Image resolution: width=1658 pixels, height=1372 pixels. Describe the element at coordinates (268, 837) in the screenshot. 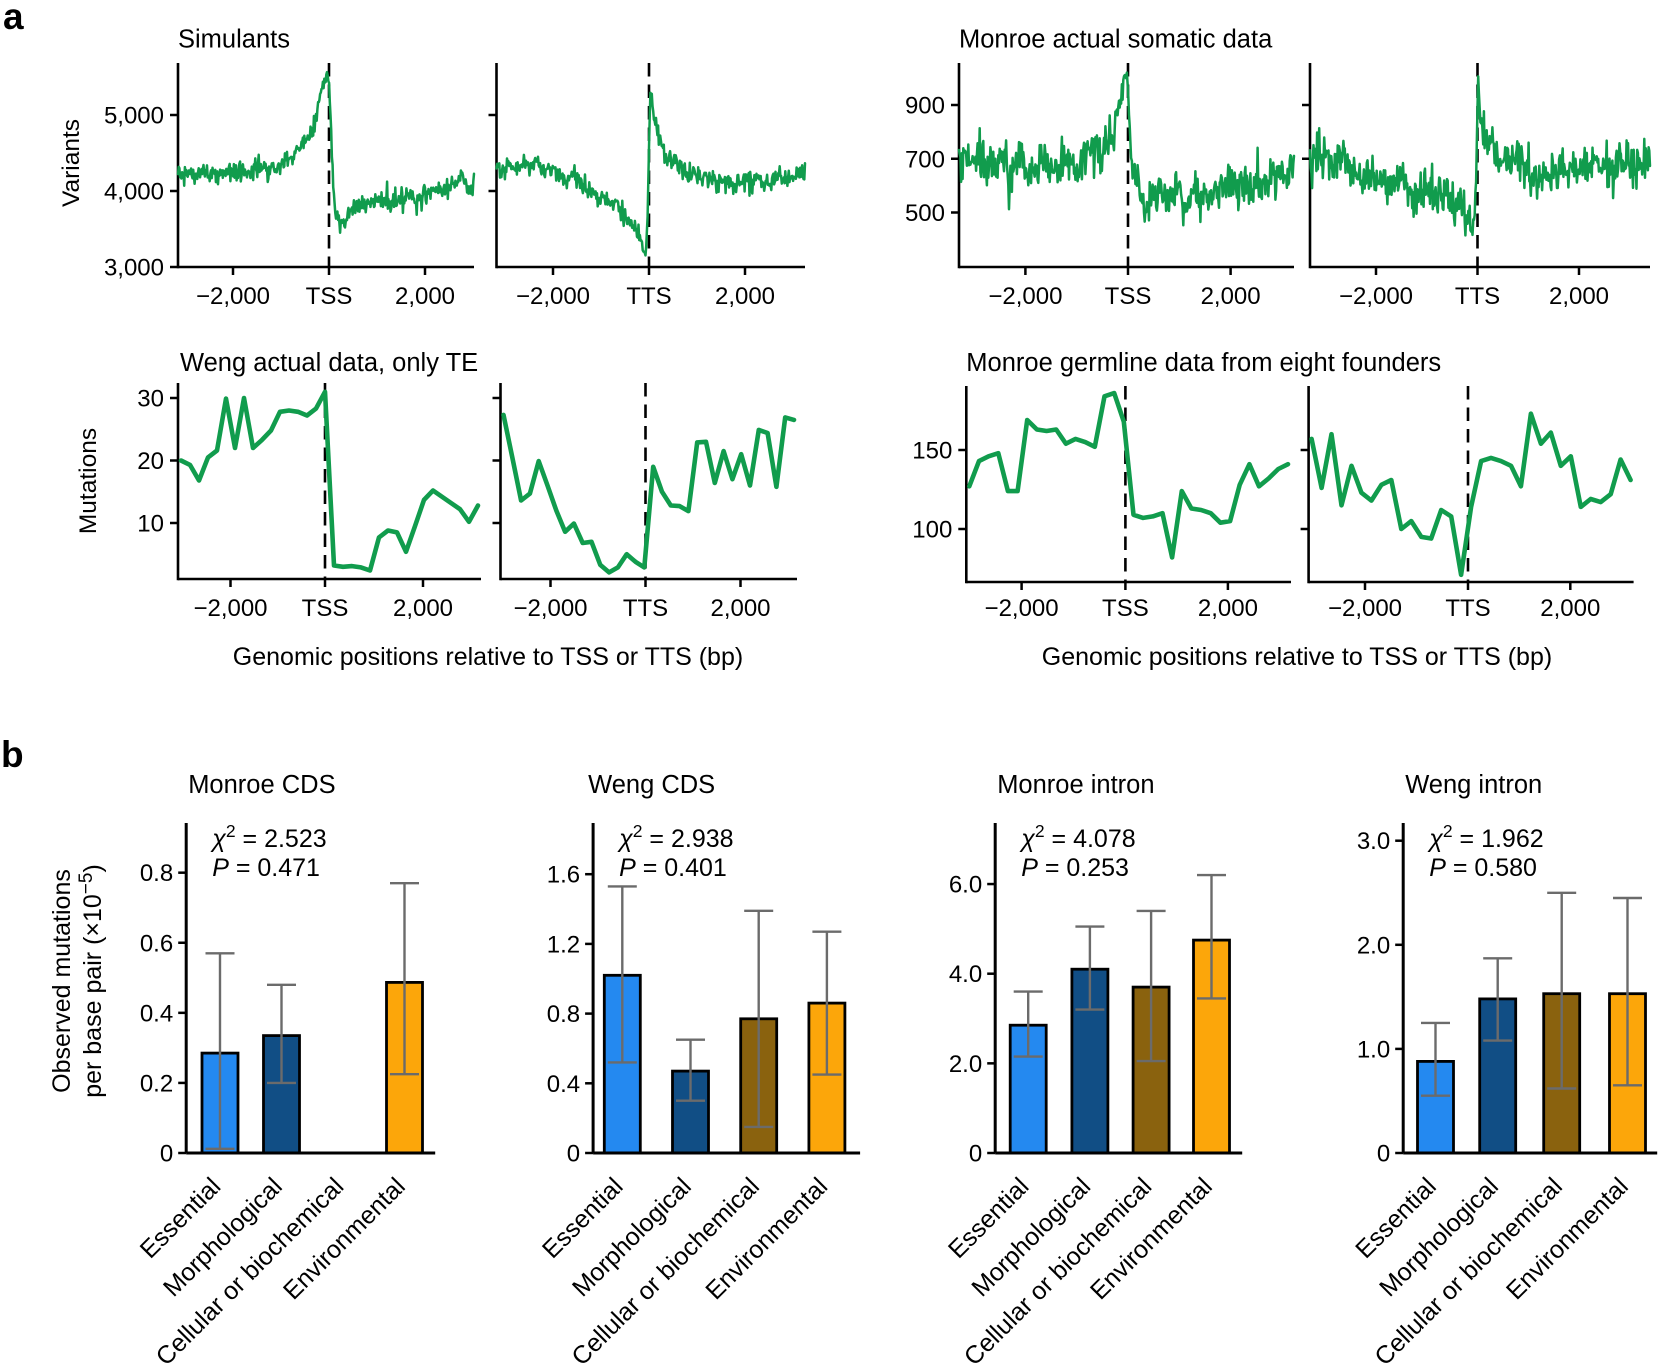

I see `svg-text: χ2 = 2.523` at that location.